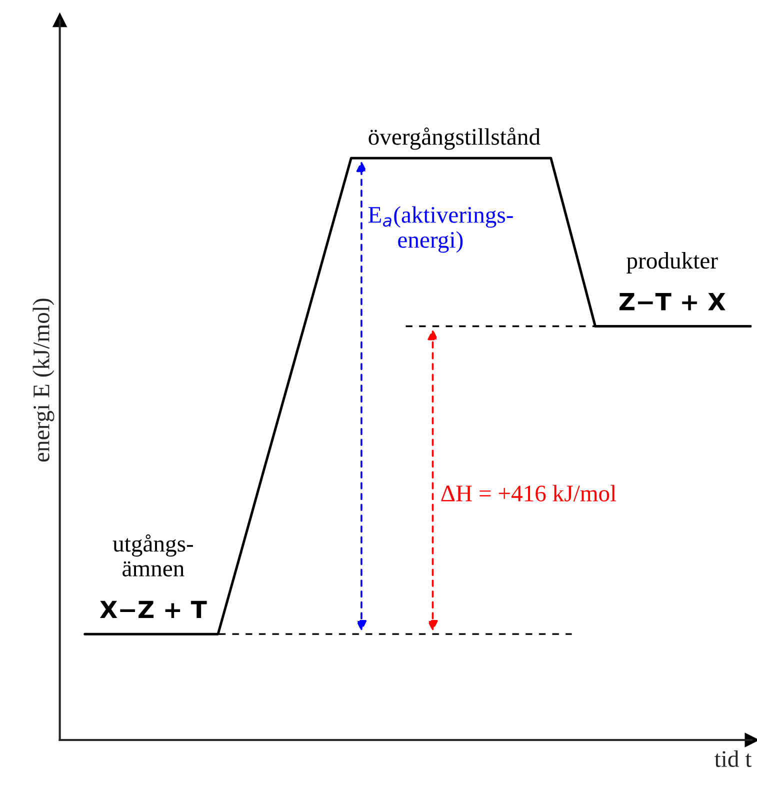 This screenshot has width=757, height=791. Describe the element at coordinates (43, 380) in the screenshot. I see `y-axis-title: energi E (kJ/mol)` at that location.